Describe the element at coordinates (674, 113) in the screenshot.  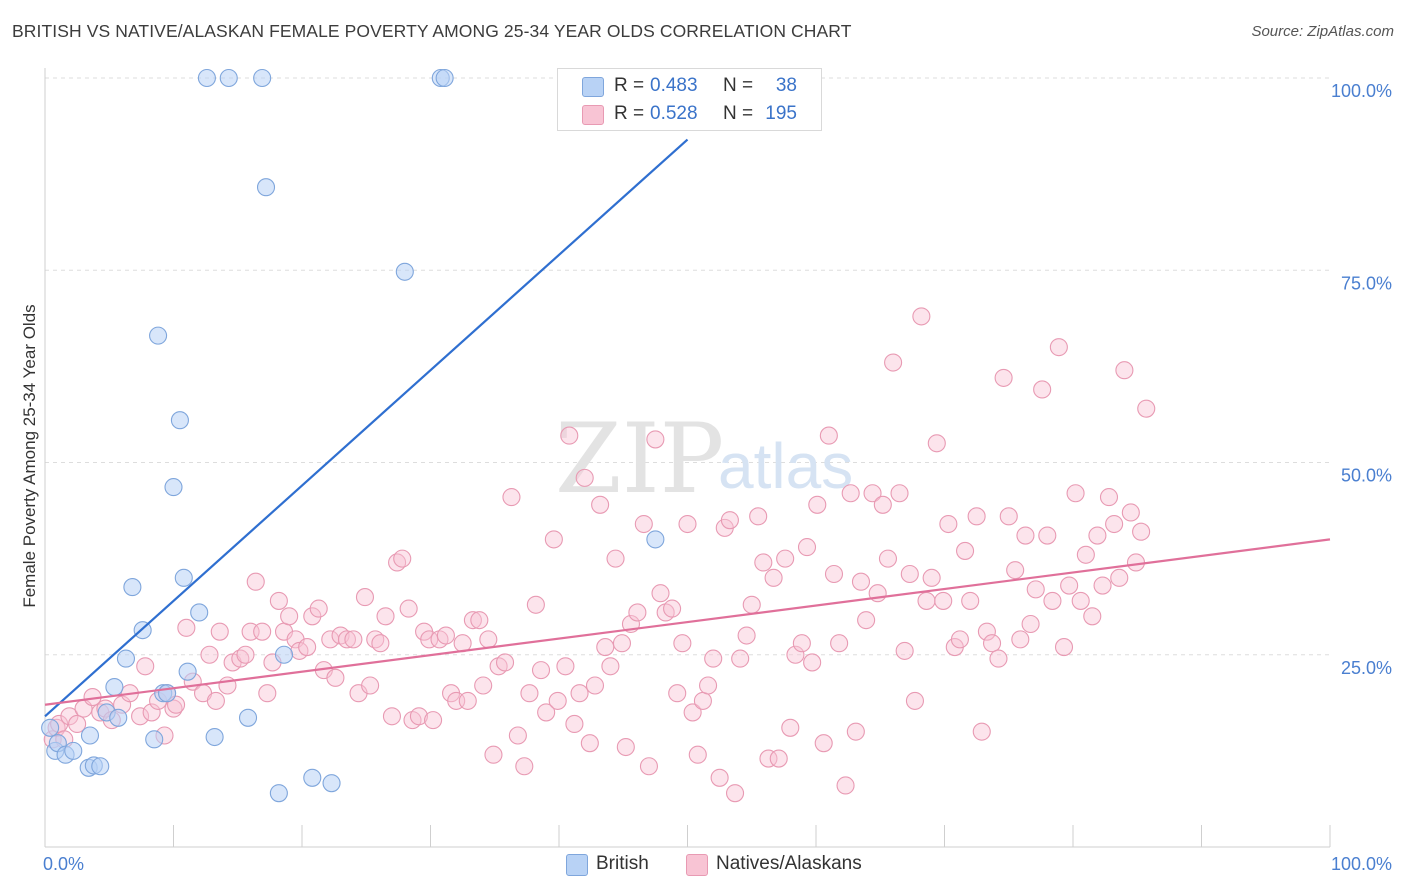
I see `r-value: 0.528` at that location.